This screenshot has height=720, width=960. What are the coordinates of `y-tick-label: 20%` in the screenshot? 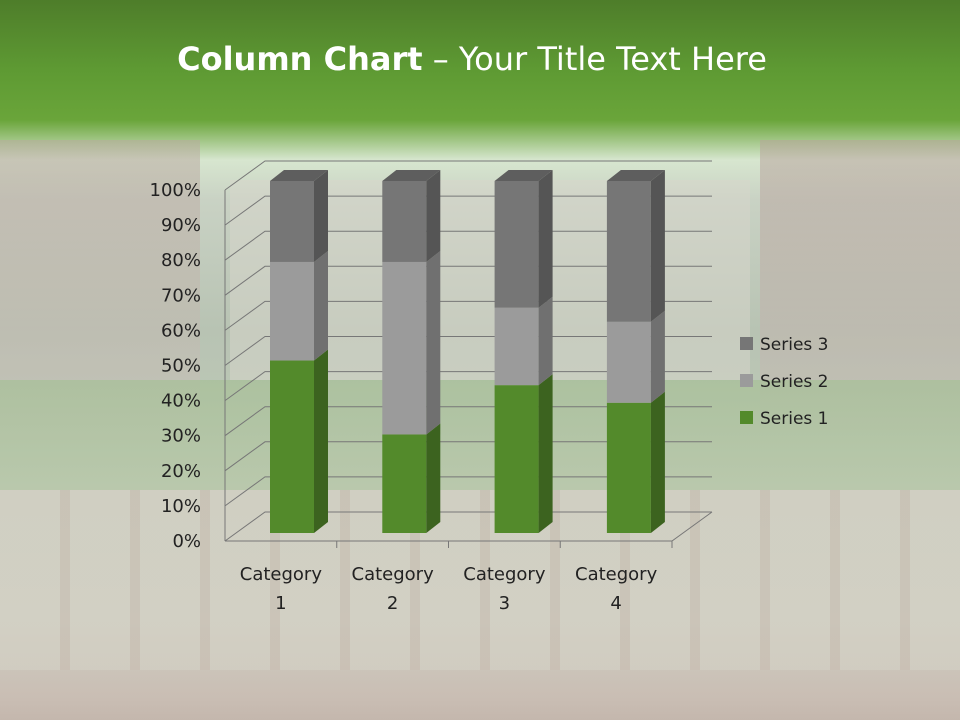 It's located at (181, 471).